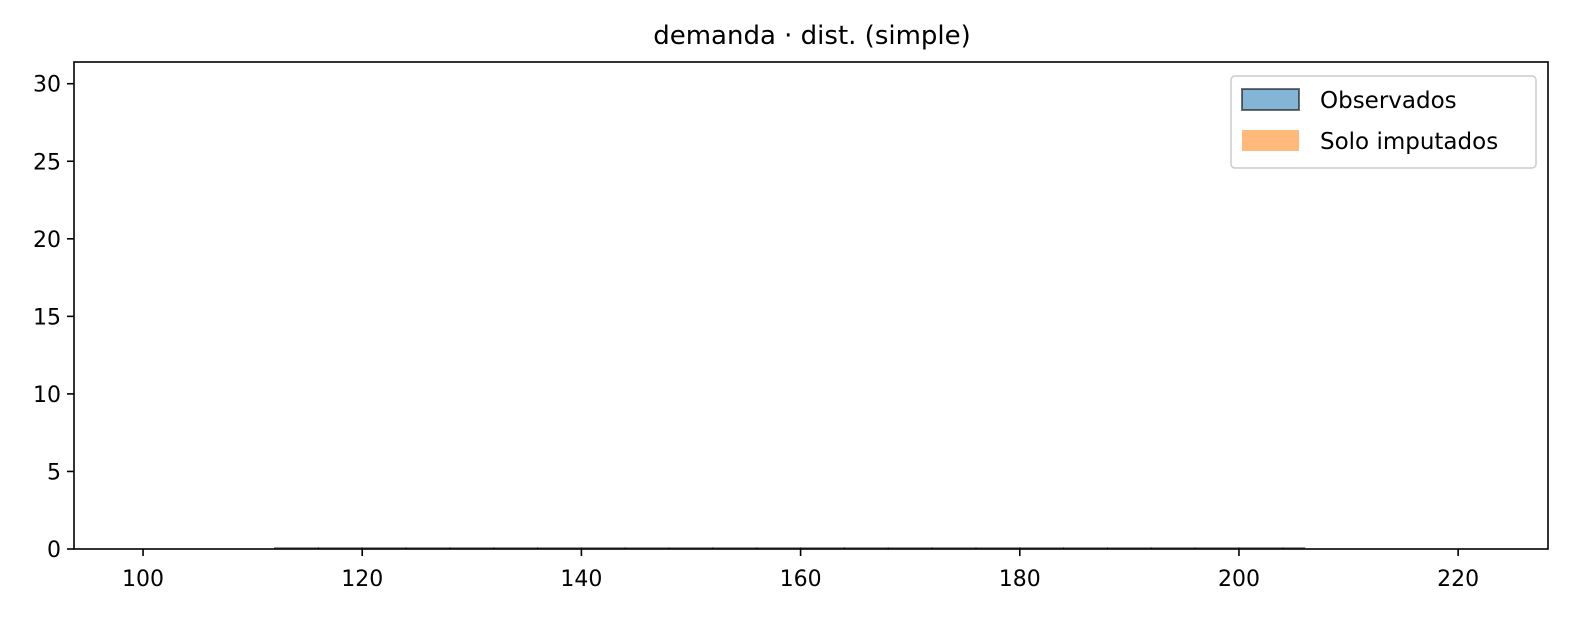 The width and height of the screenshot is (1580, 617). What do you see at coordinates (143, 579) in the screenshot?
I see `x-tick-label: 100` at bounding box center [143, 579].